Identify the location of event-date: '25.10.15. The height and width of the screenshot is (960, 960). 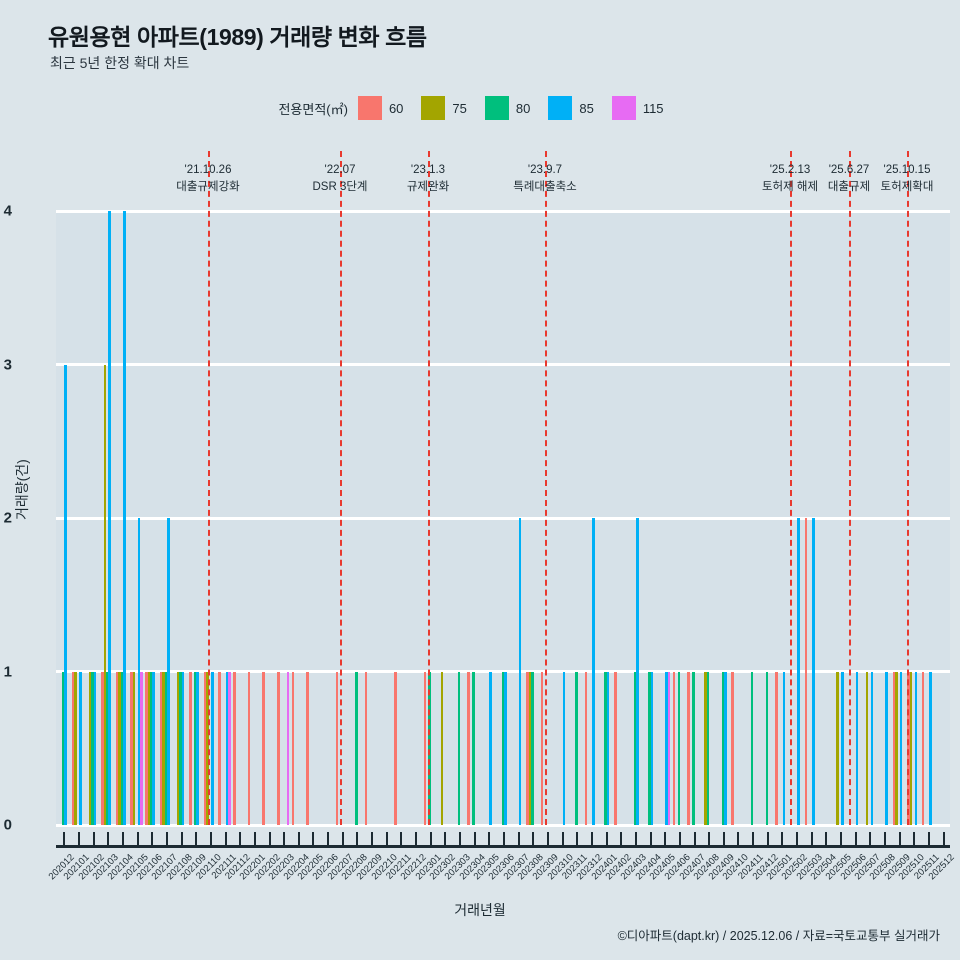
(907, 170).